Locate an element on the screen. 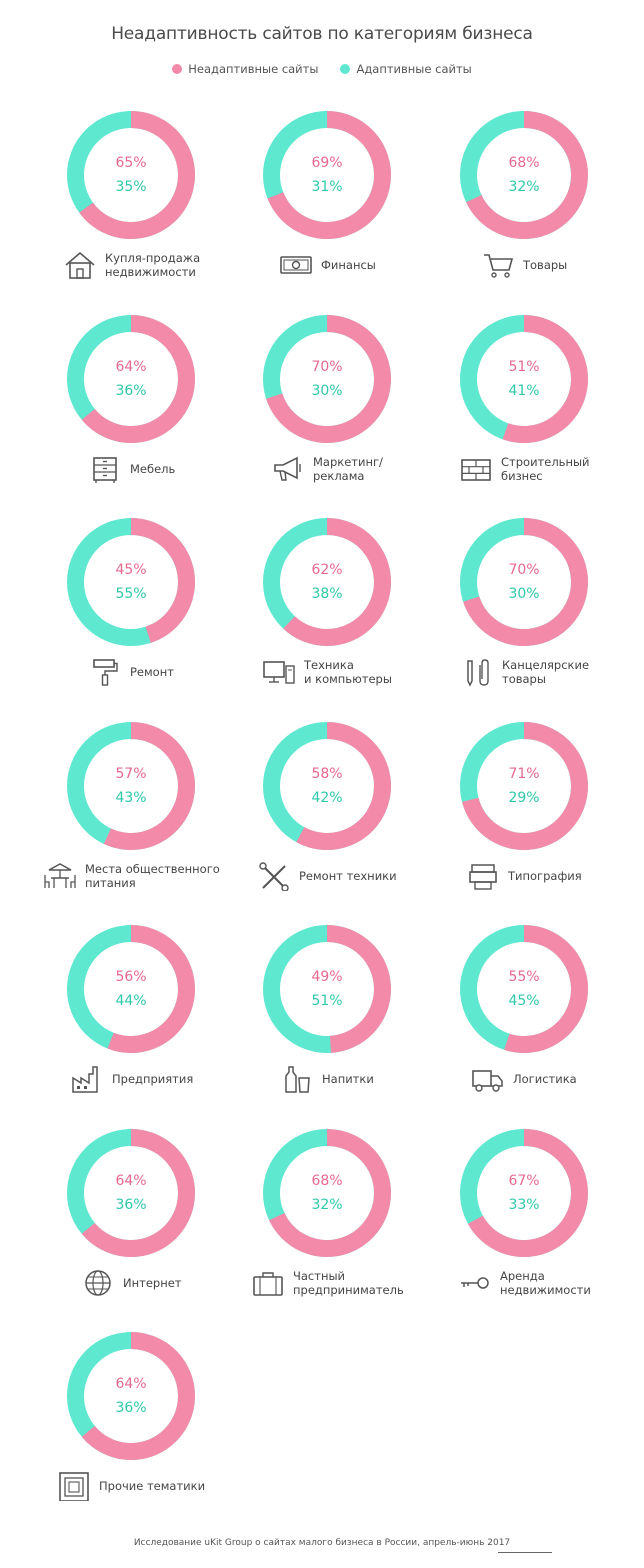 This screenshot has width=644, height=1568. category-label: Канцелярские товары is located at coordinates (546, 672).